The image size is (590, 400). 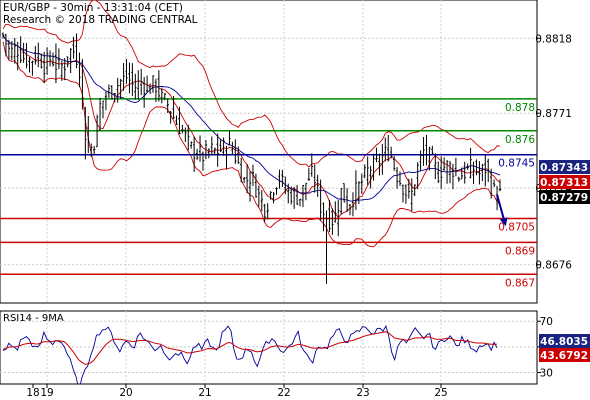 I want to click on price-tick-label: 0.8676, so click(x=553, y=266).